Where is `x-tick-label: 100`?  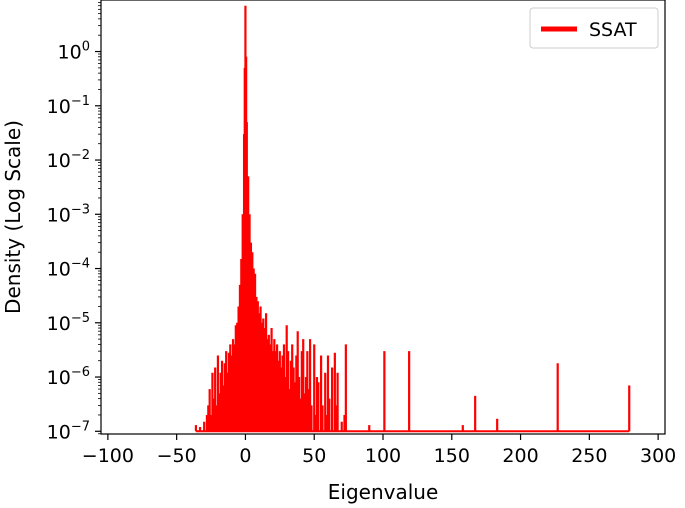
x-tick-label: 100 is located at coordinates (383, 456).